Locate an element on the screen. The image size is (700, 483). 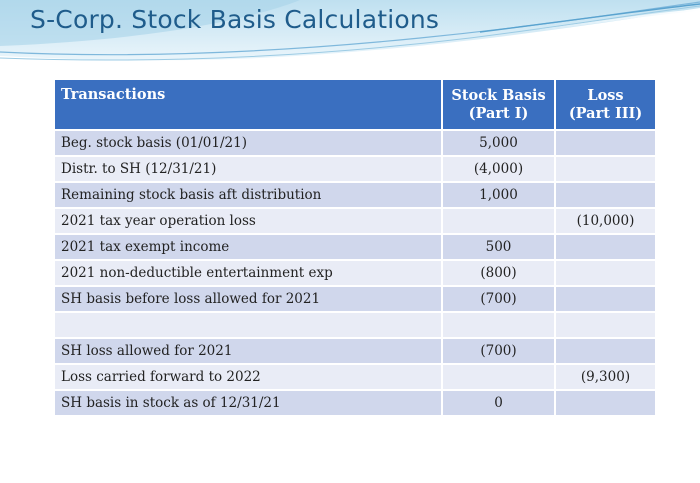
row-label: SH loss allowed for 2021 is located at coordinates (248, 351).